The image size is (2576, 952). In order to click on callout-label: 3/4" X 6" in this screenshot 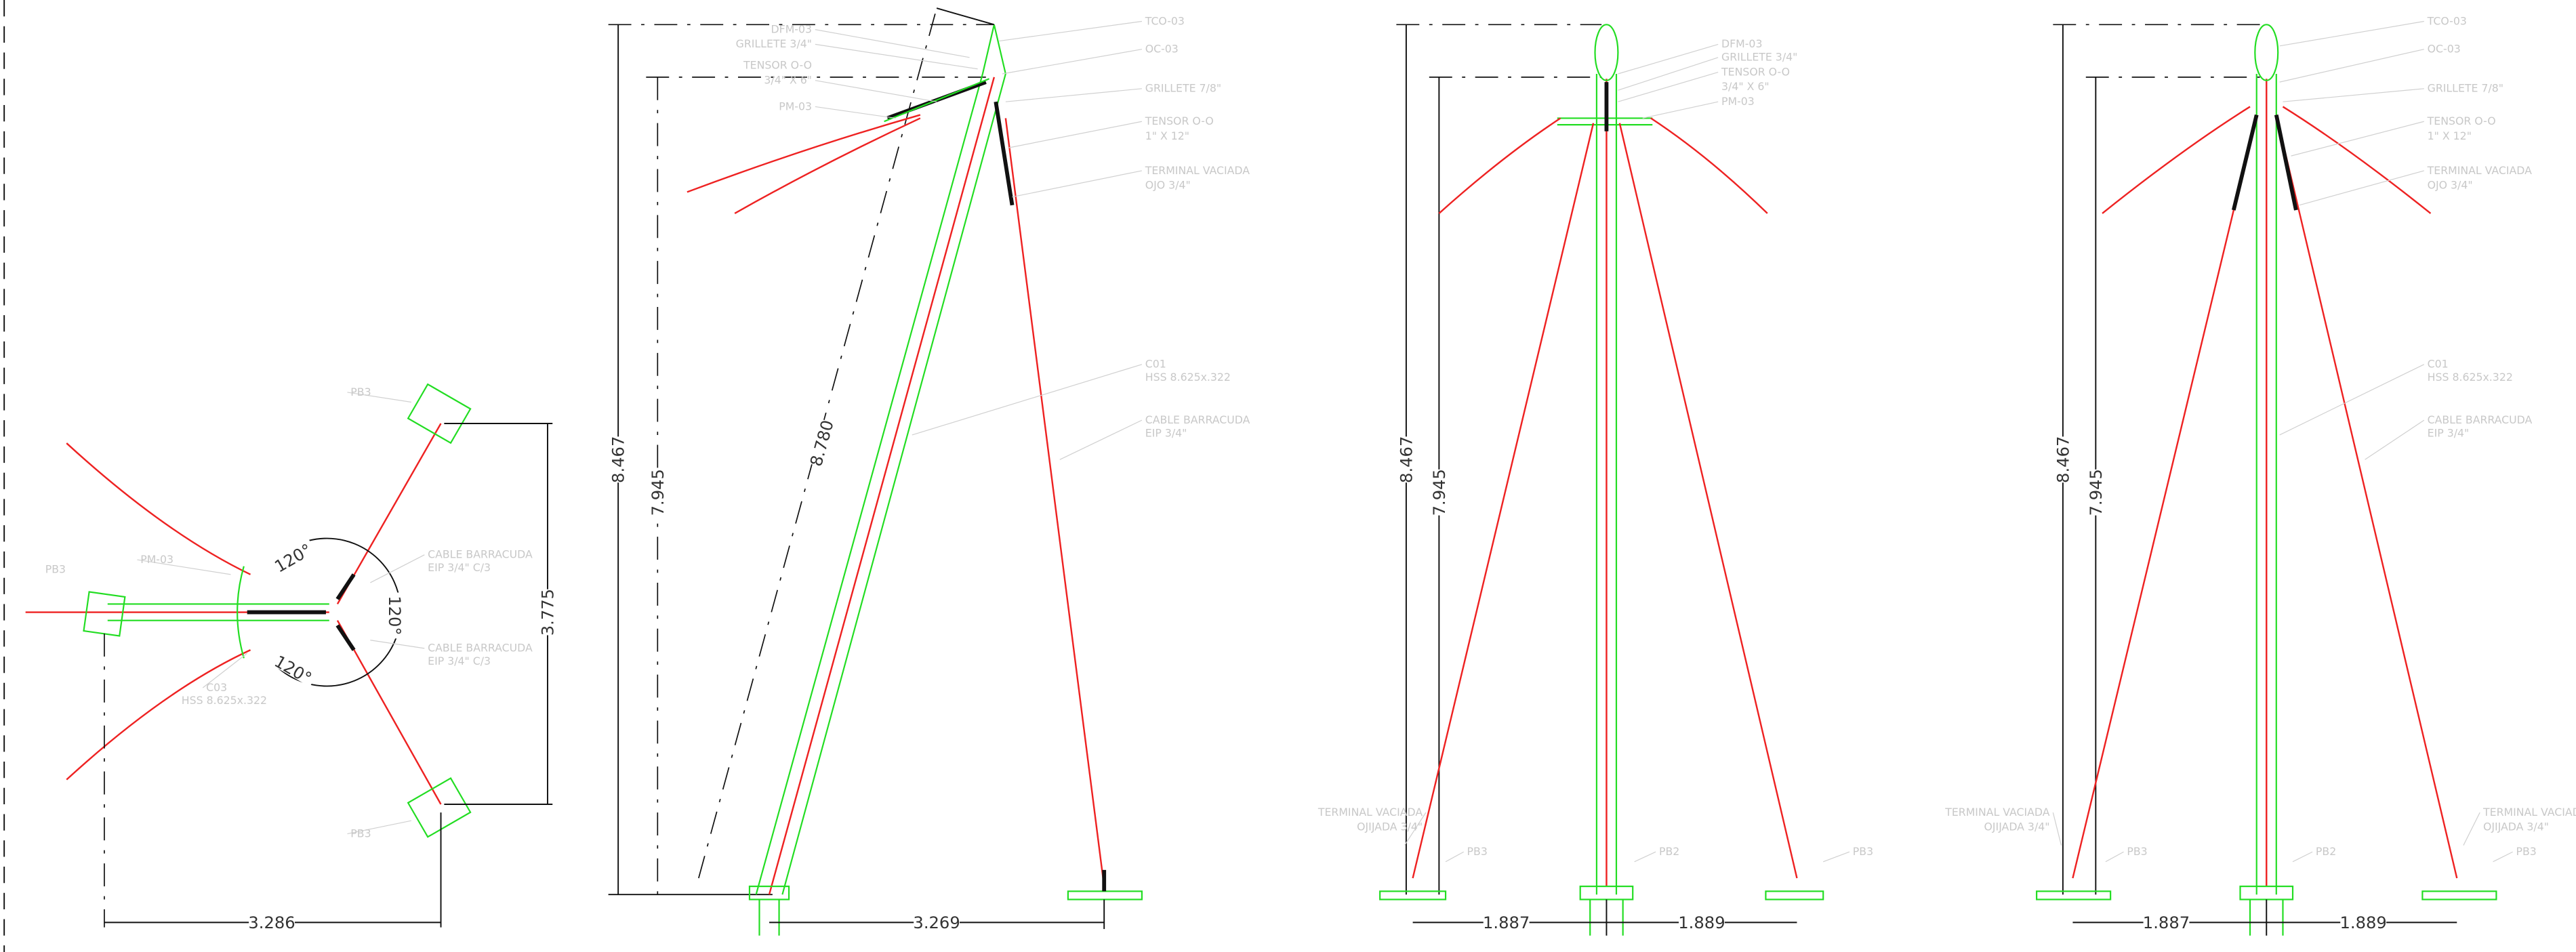, I will do `click(788, 80)`.